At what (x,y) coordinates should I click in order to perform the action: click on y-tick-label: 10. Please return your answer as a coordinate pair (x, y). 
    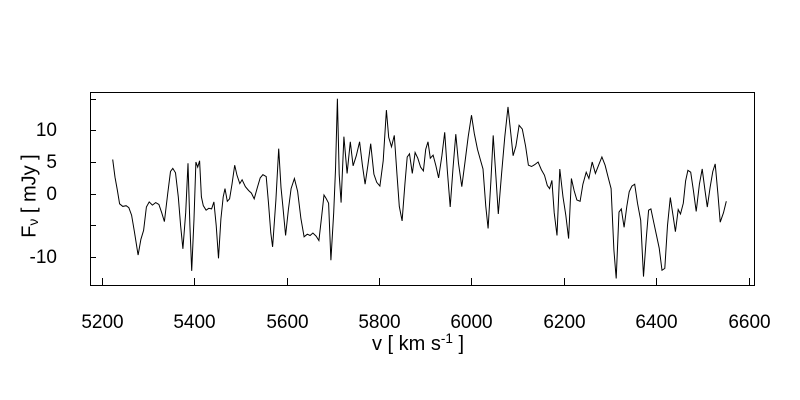
    Looking at the image, I should click on (46, 130).